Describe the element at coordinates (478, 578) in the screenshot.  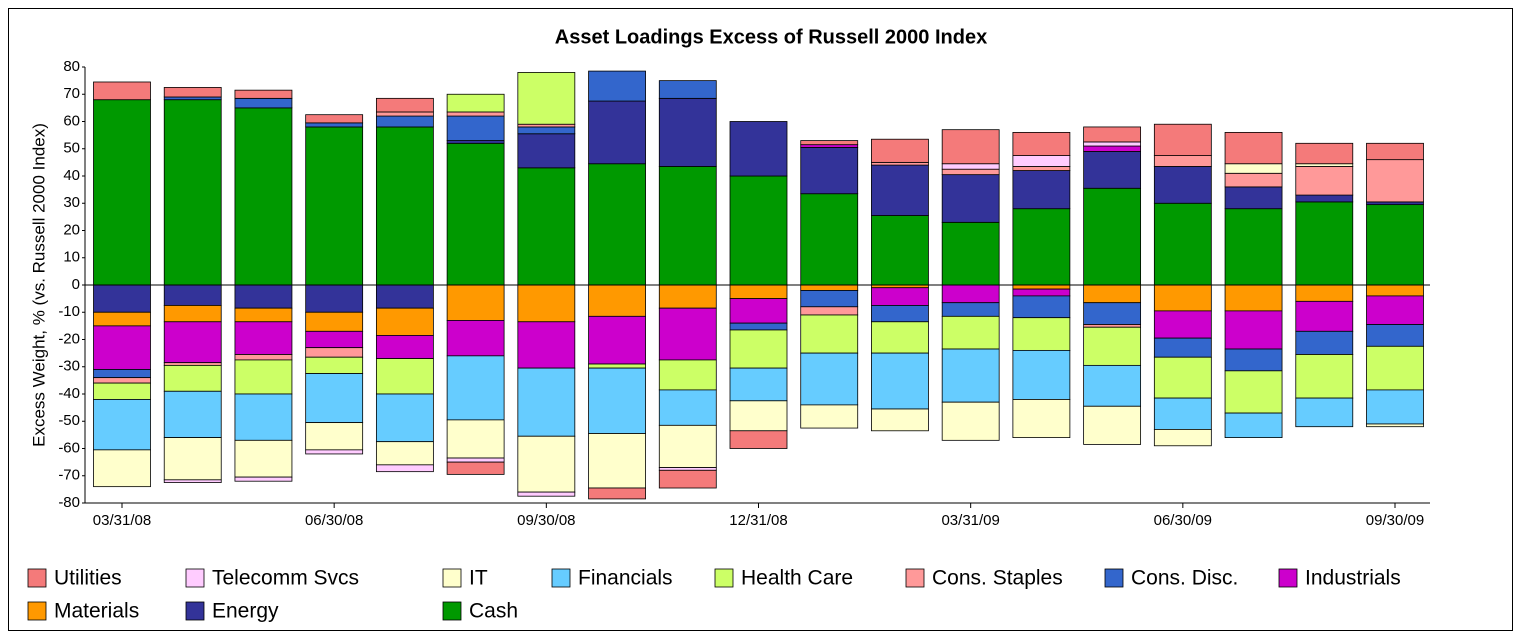
I see `legend-label: IT` at that location.